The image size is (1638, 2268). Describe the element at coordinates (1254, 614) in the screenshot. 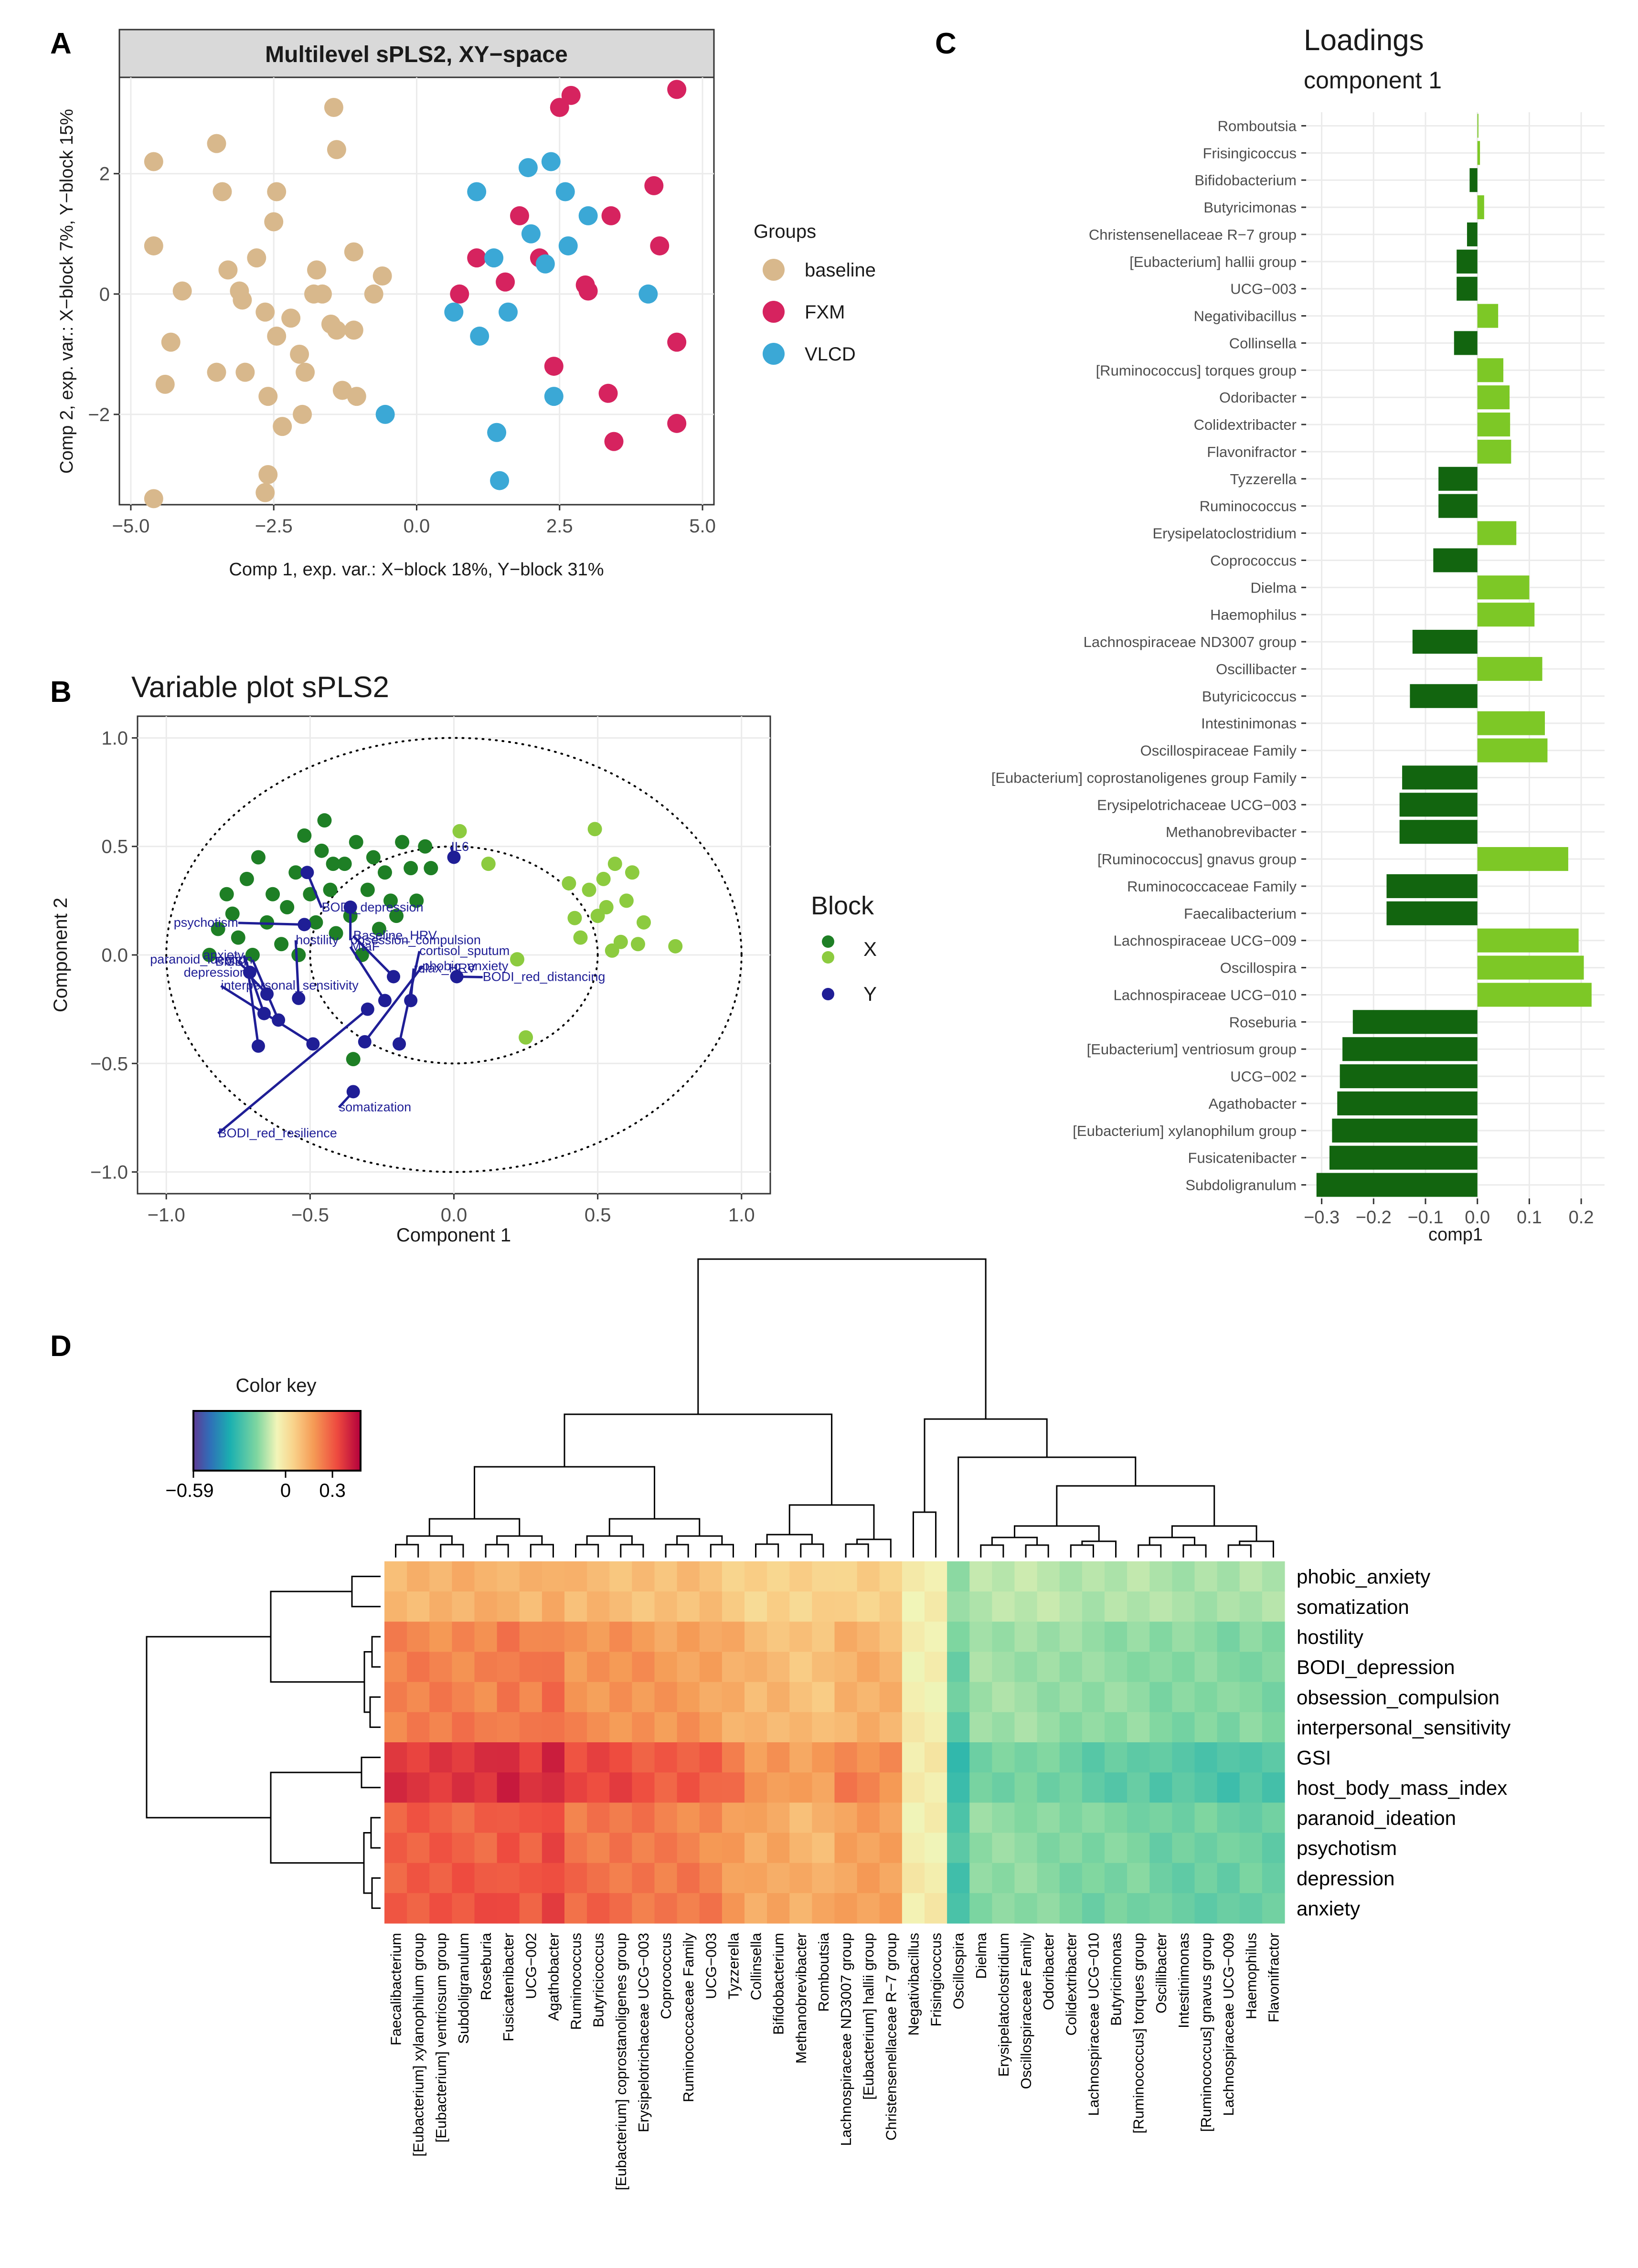

I see `panel-c-category-label: Haemophilus` at that location.